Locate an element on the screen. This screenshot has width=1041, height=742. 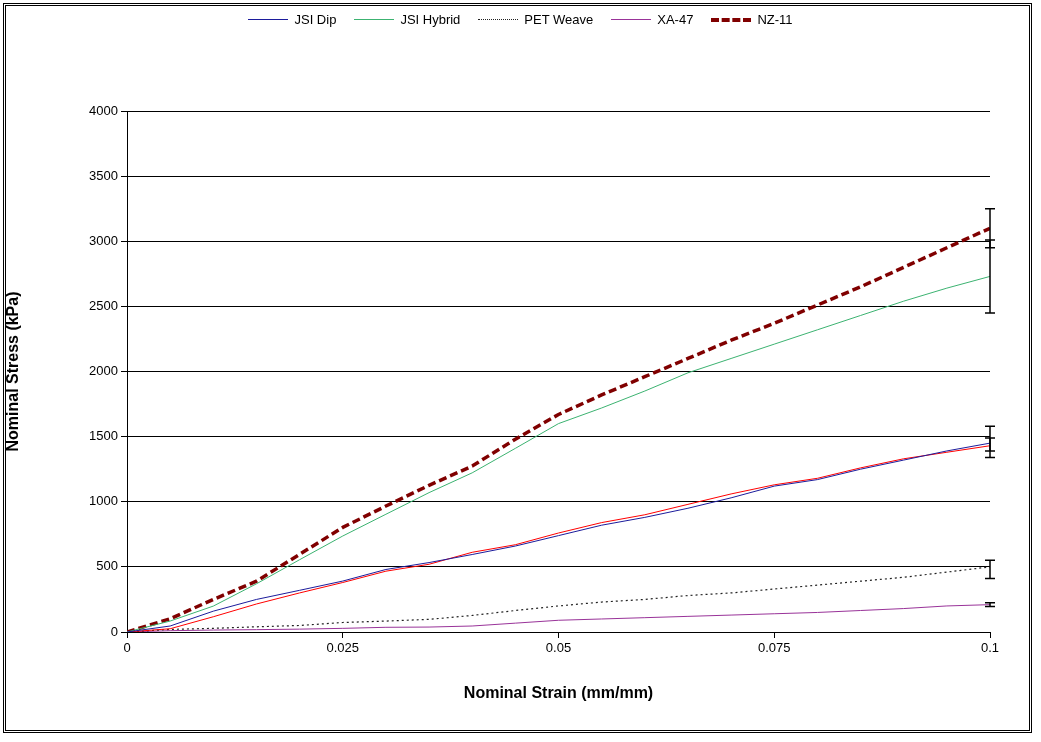
legend-label: XA-47 is located at coordinates (675, 19).